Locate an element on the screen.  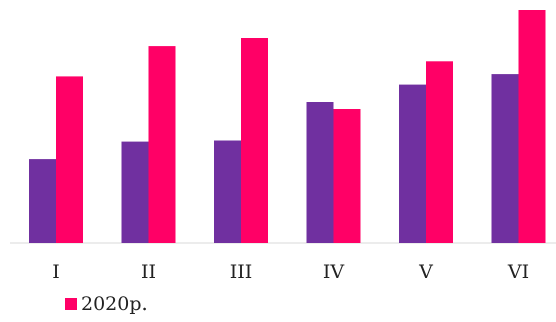
bar-series-1-II is located at coordinates (135, 192).